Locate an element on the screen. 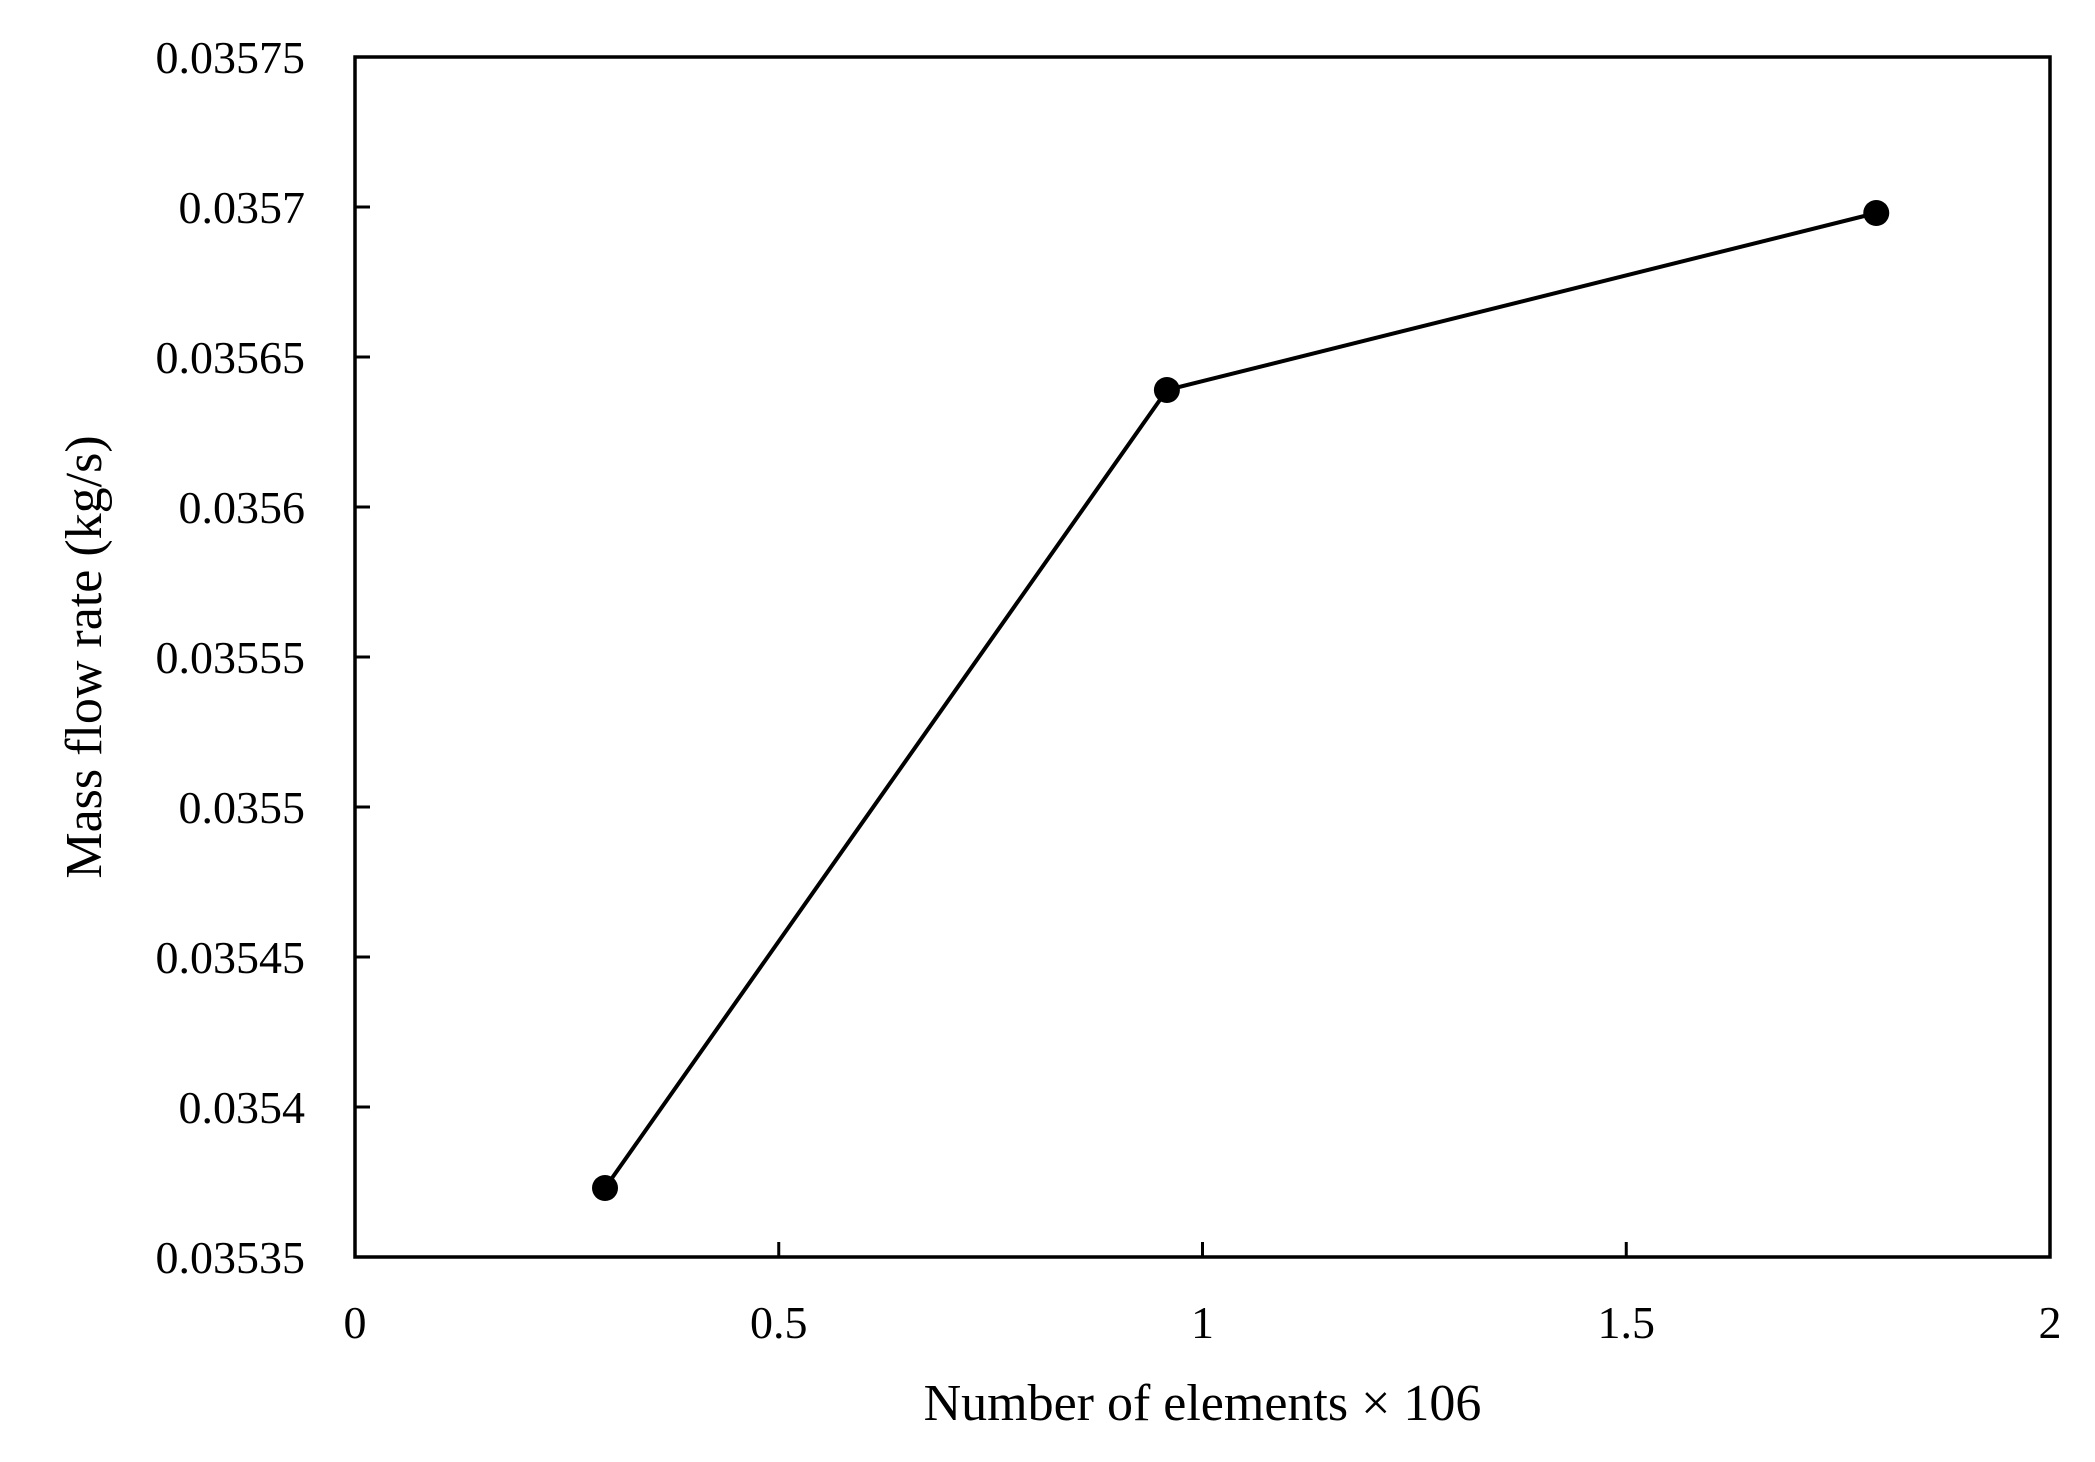 The height and width of the screenshot is (1462, 2095). x-tick-label: 0.5 is located at coordinates (779, 1322).